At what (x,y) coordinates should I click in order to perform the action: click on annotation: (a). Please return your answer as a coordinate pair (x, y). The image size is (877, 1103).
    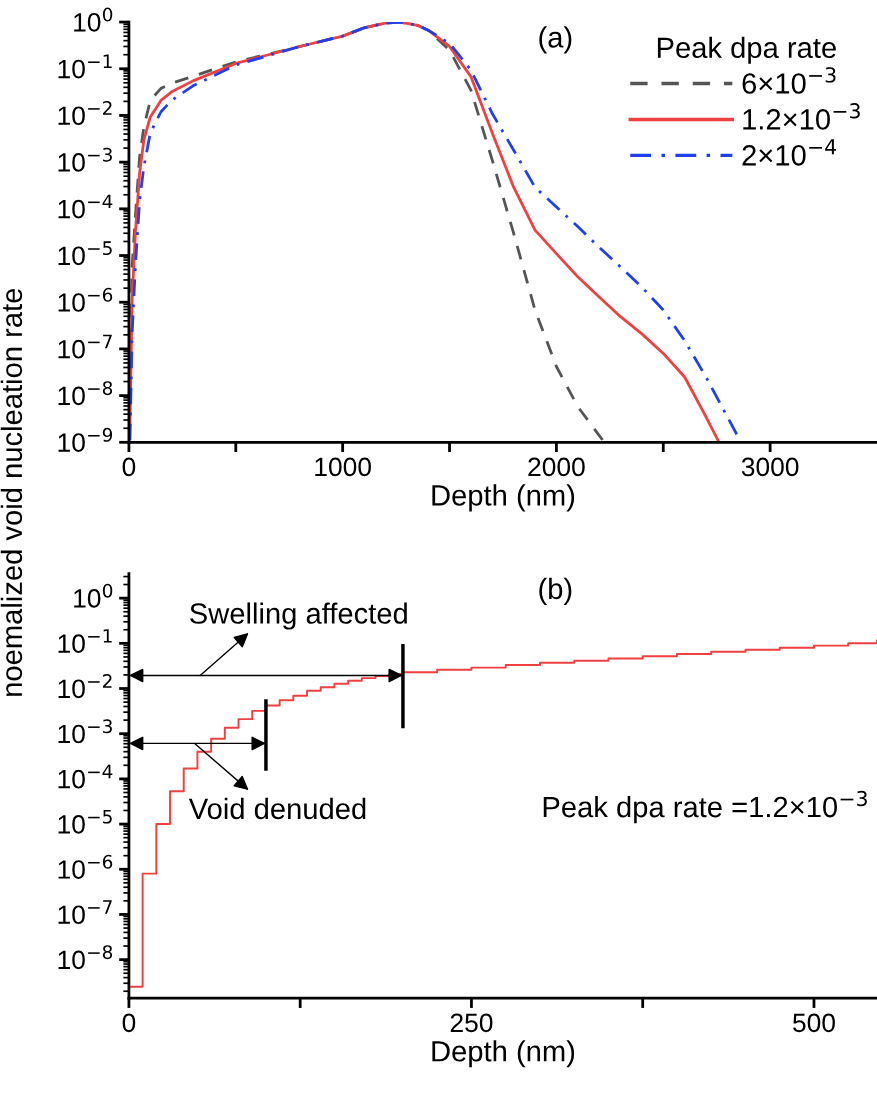
    Looking at the image, I should click on (555, 40).